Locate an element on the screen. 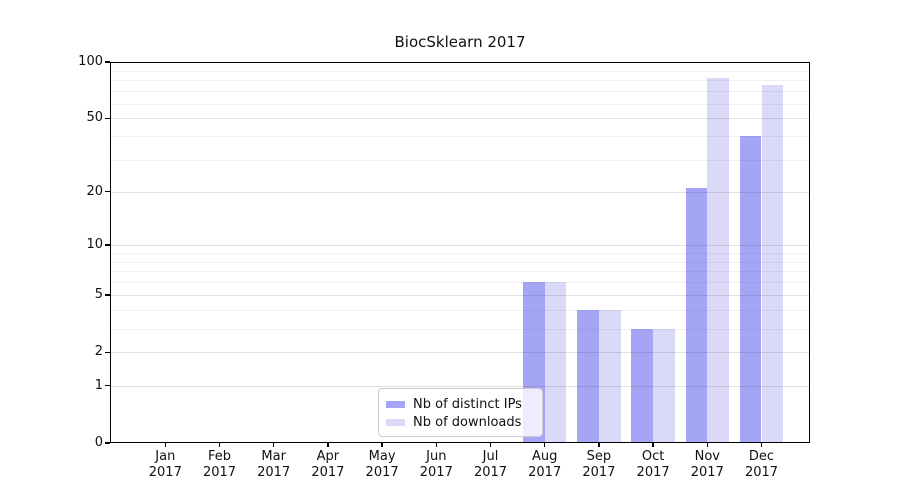  x-tick-label-sep: Sep 2017 is located at coordinates (599, 465).